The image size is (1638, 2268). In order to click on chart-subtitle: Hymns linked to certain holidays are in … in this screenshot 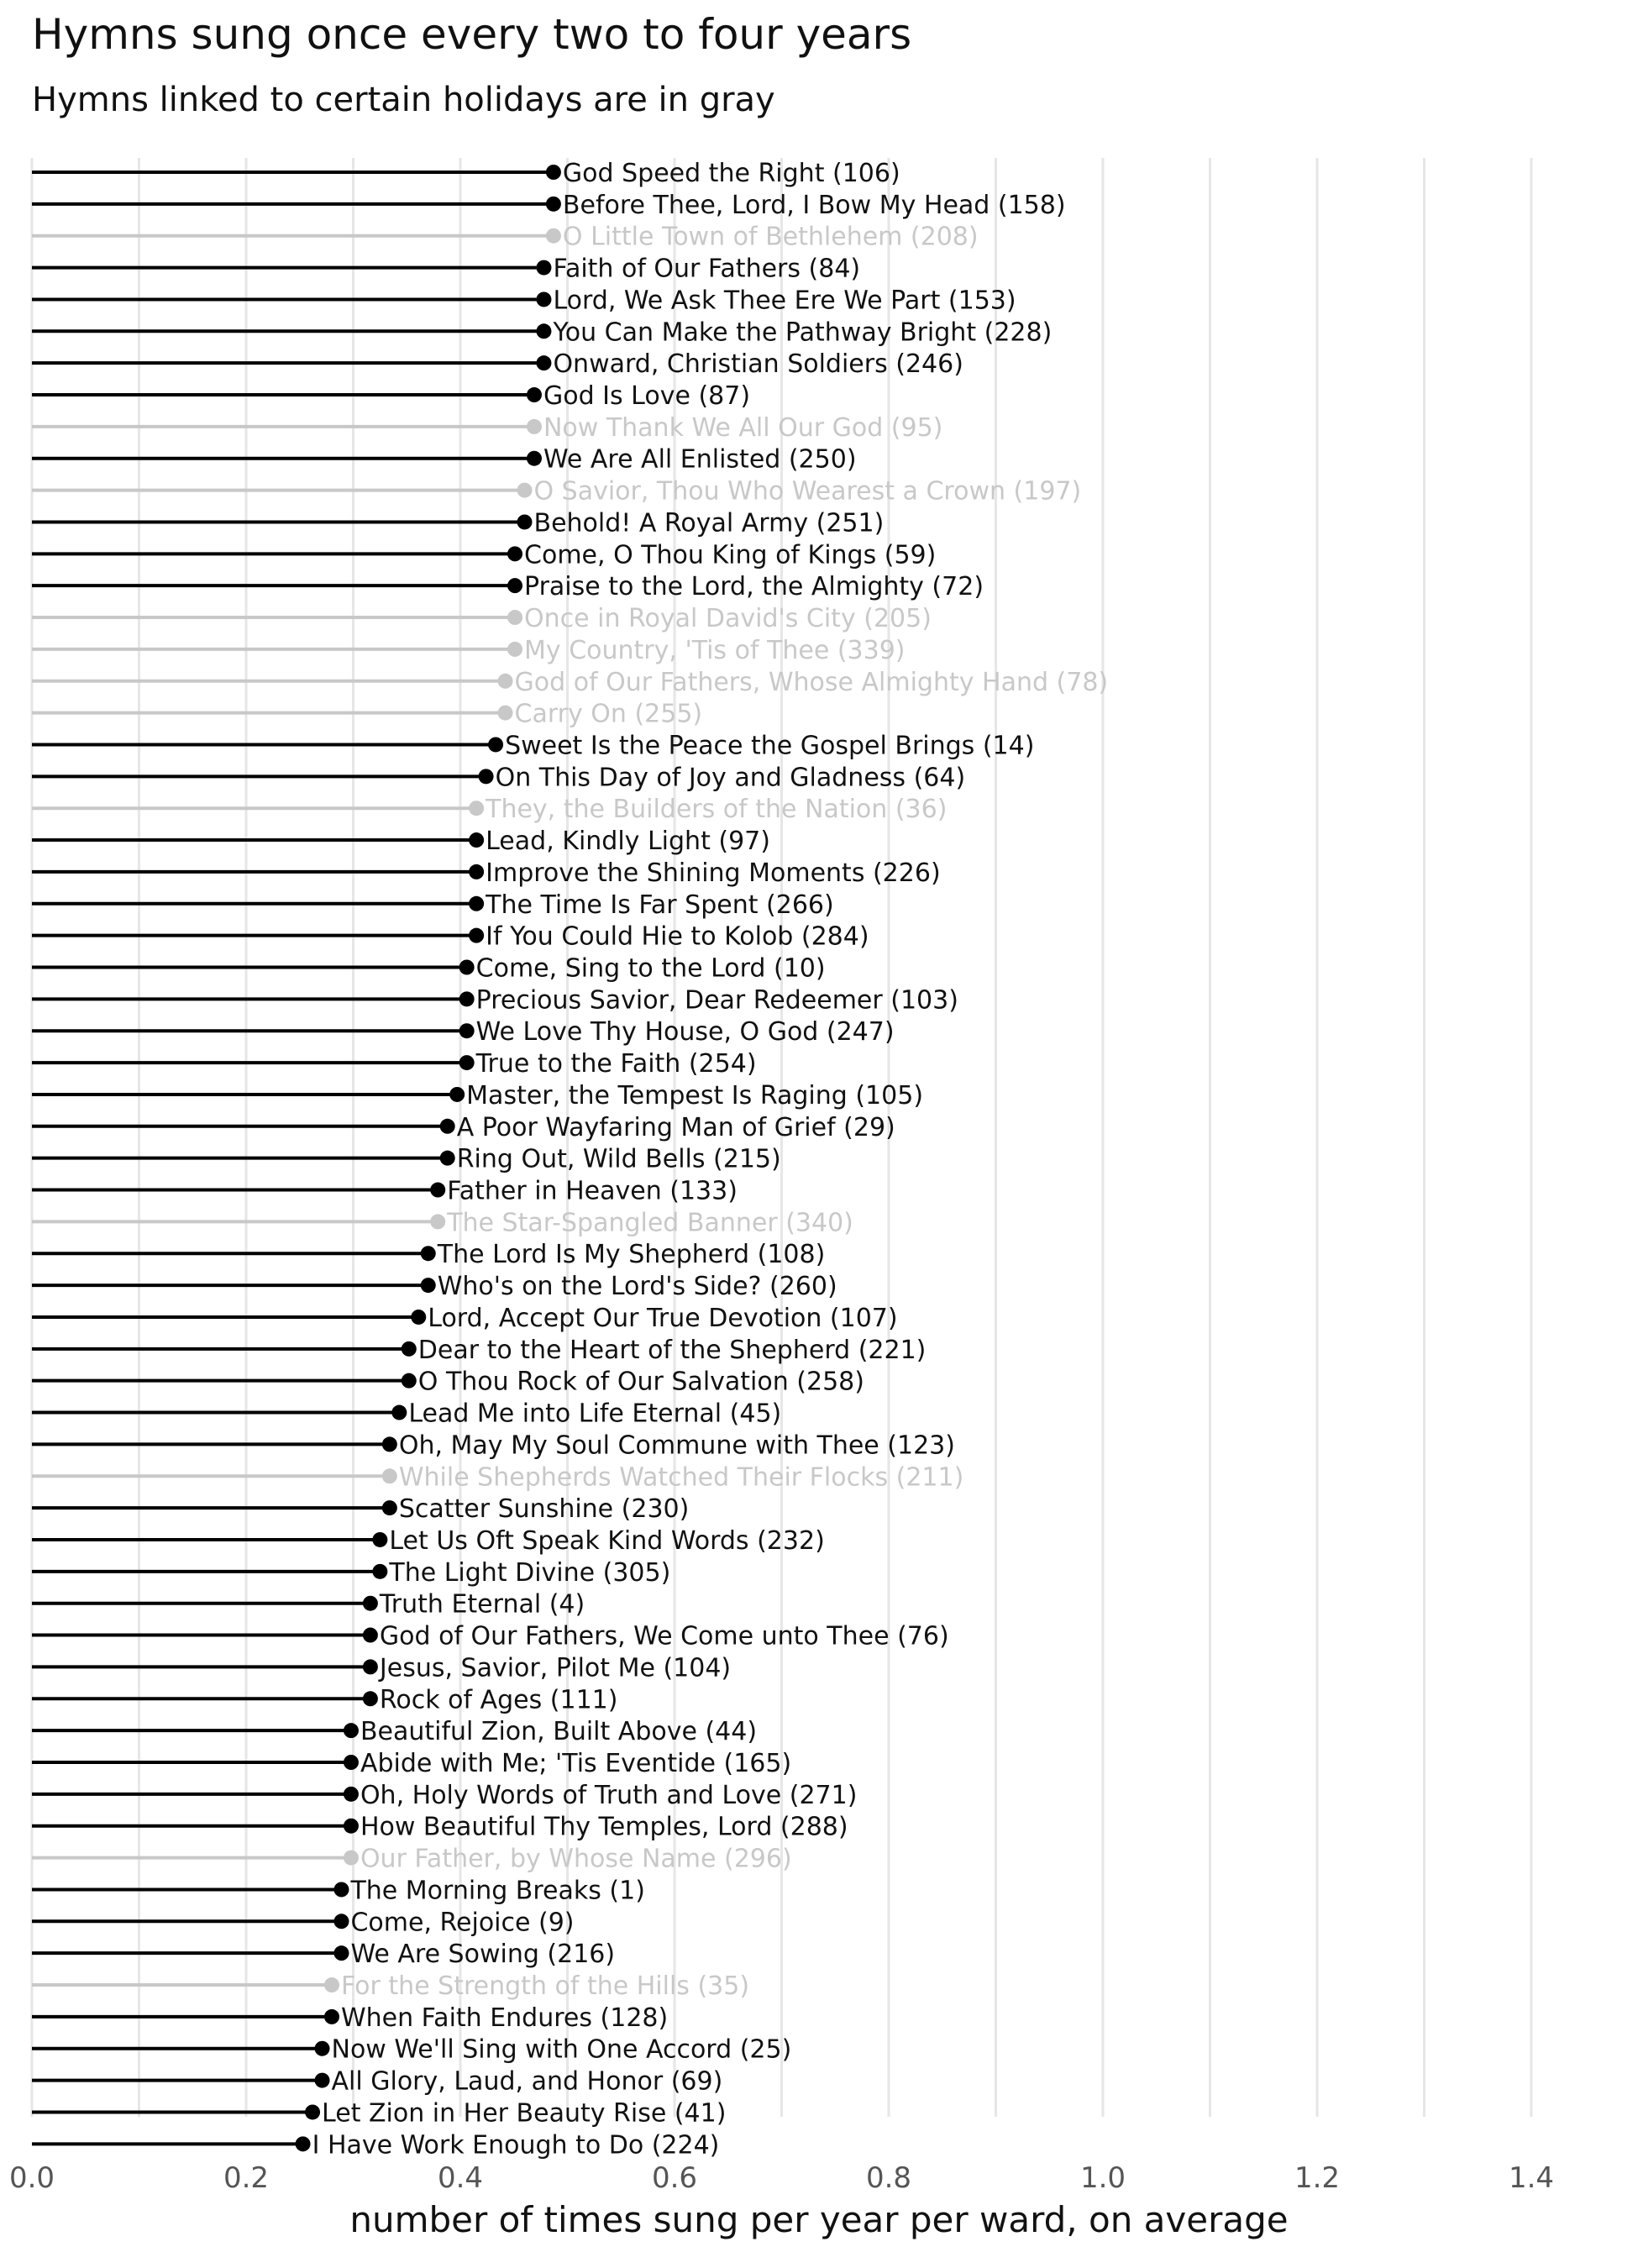, I will do `click(403, 100)`.